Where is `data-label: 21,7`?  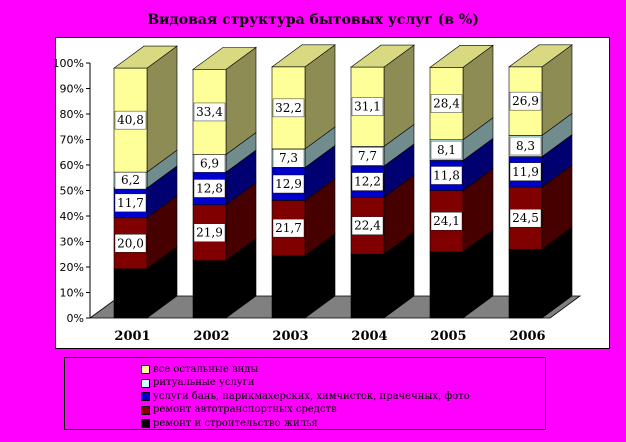
data-label: 21,7 is located at coordinates (288, 228).